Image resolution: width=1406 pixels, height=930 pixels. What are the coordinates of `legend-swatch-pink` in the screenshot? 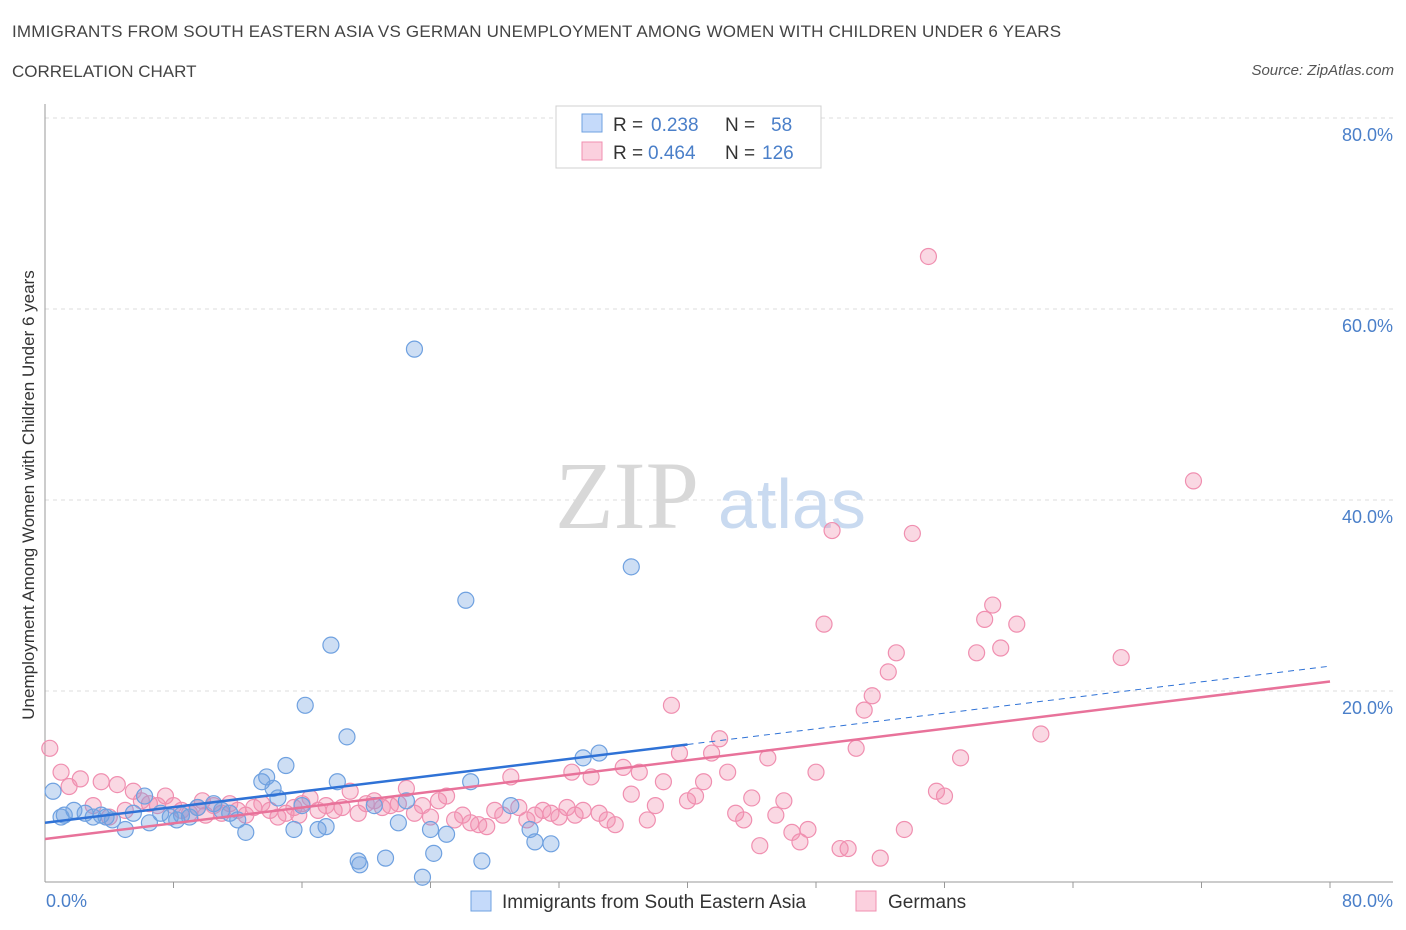 It's located at (592, 151).